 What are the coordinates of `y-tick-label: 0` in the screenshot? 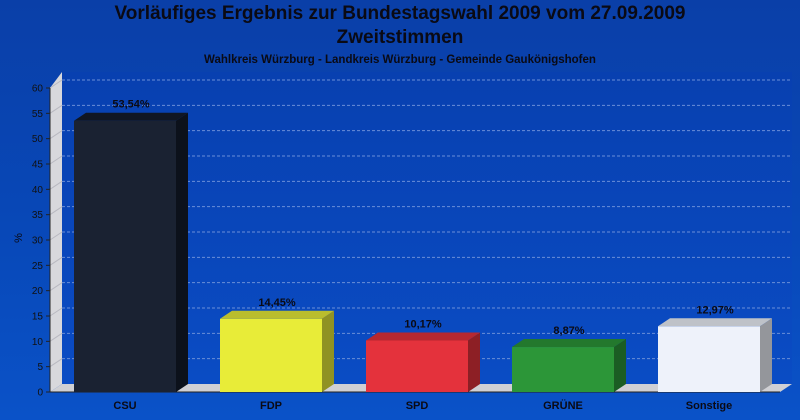 It's located at (40, 393).